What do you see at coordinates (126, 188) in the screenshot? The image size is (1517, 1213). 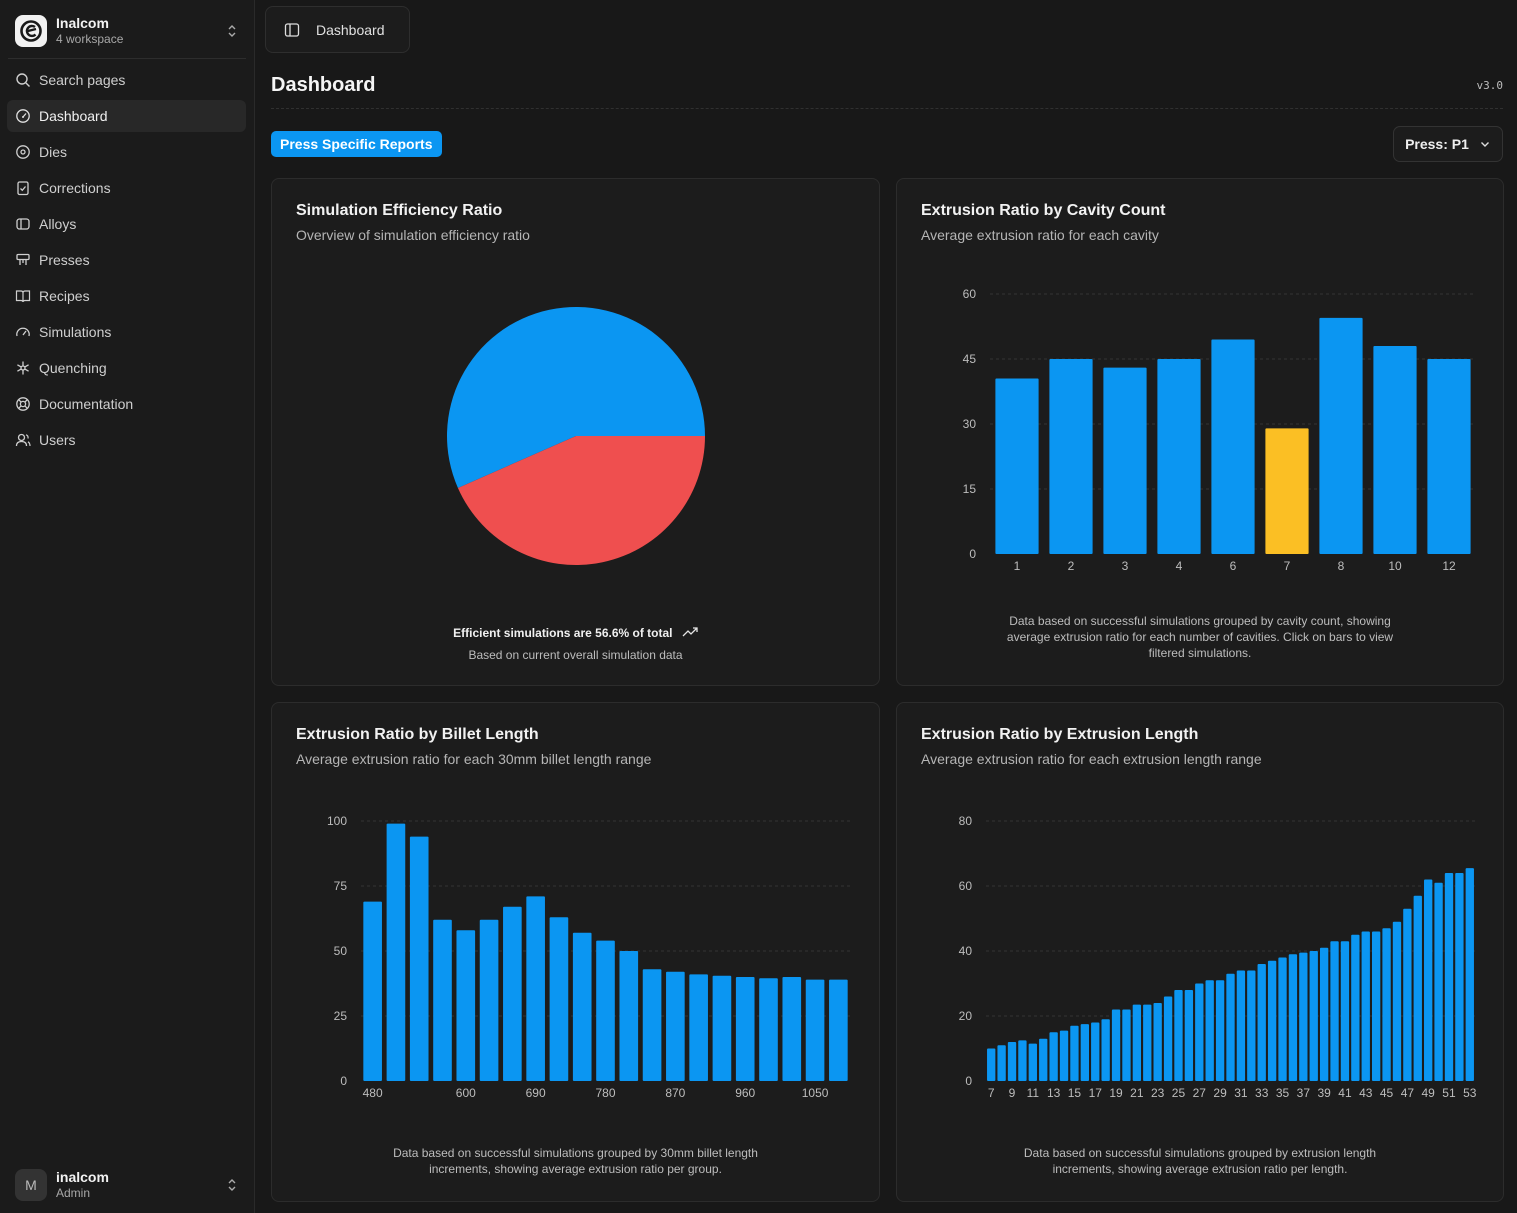 I see `sidebar-item-corrections: Corrections` at bounding box center [126, 188].